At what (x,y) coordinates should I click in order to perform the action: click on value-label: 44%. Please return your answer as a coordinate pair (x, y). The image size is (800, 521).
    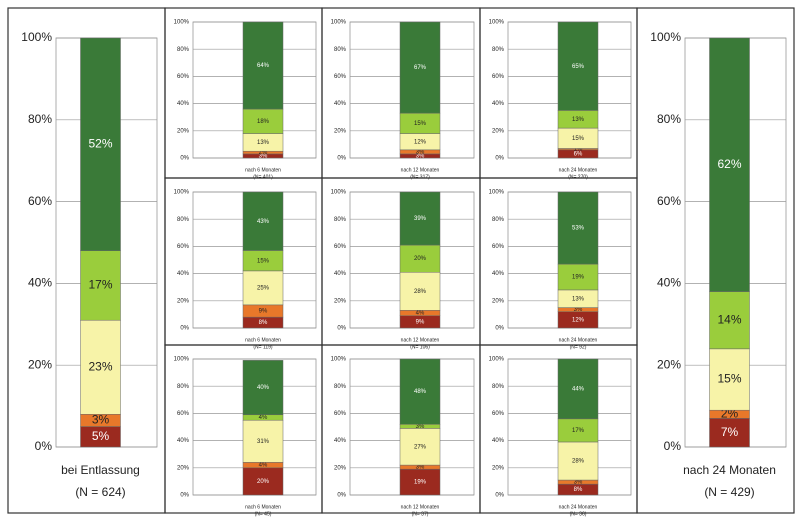
    Looking at the image, I should click on (578, 389).